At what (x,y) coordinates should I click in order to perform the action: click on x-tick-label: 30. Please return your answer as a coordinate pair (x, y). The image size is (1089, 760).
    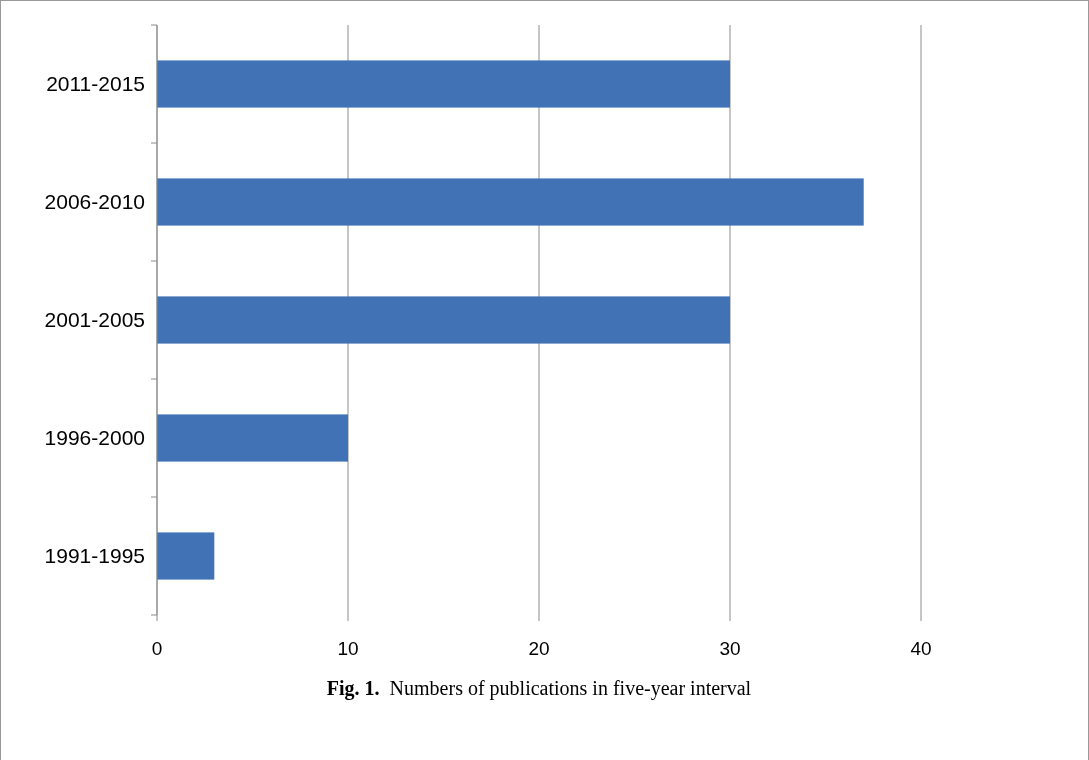
    Looking at the image, I should click on (730, 648).